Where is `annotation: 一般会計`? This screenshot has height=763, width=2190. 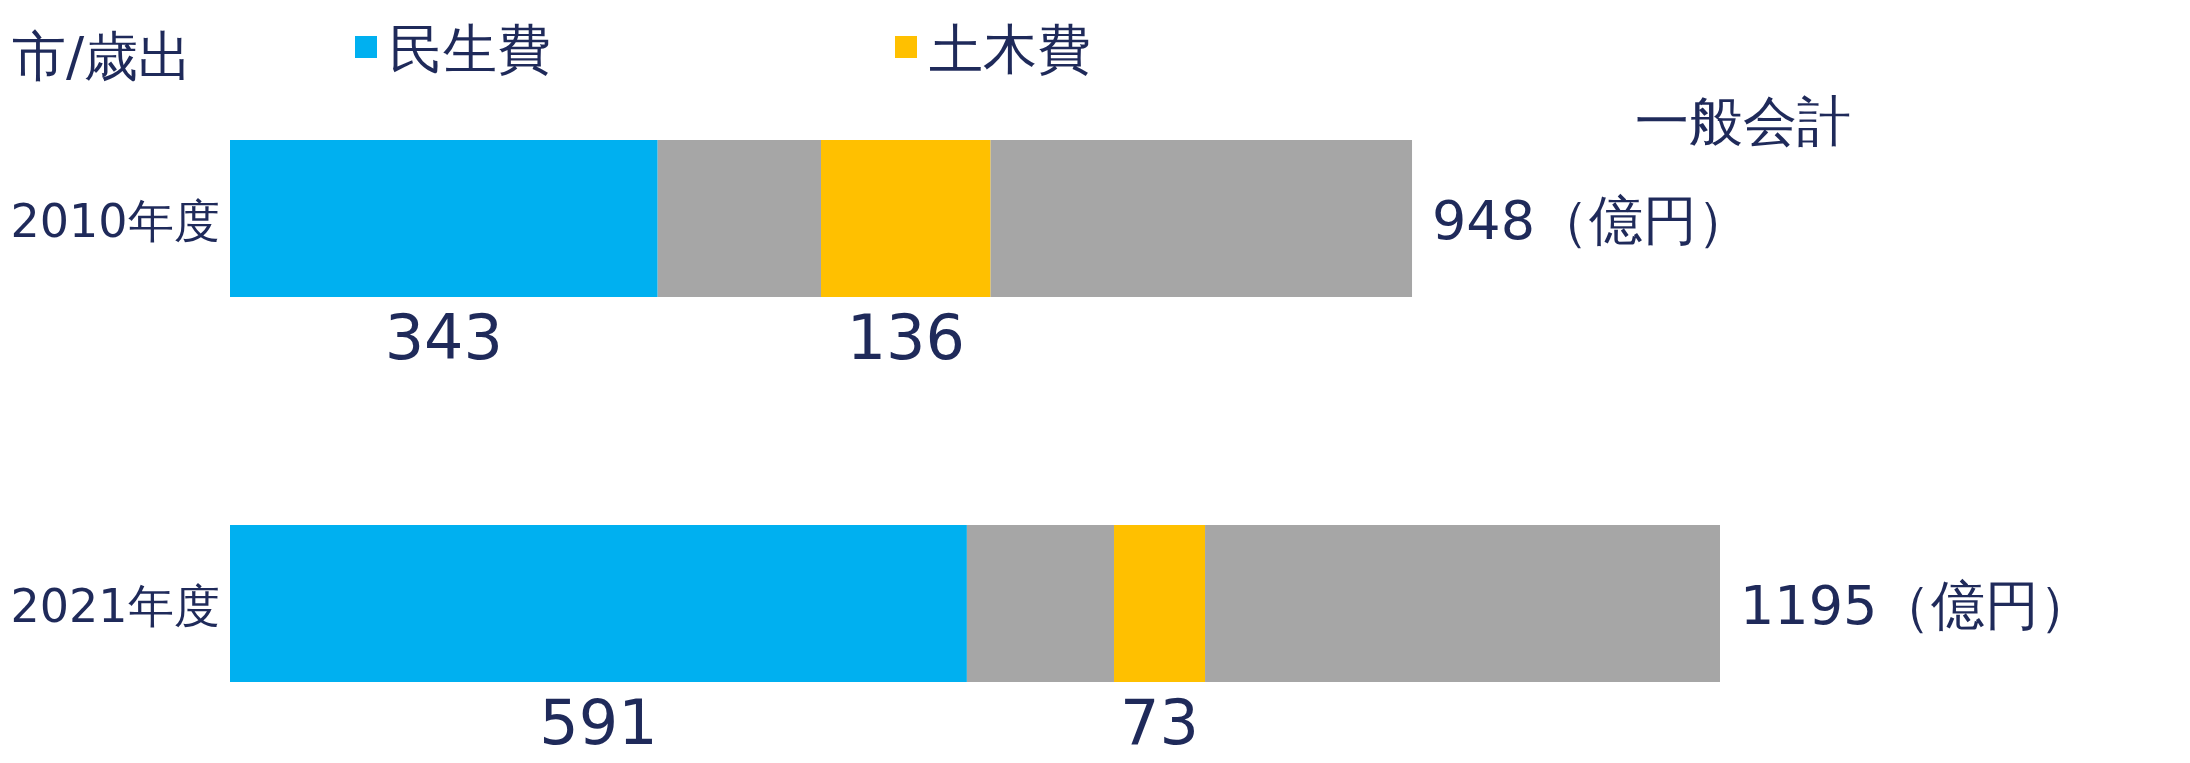
annotation: 一般会計 is located at coordinates (1743, 121).